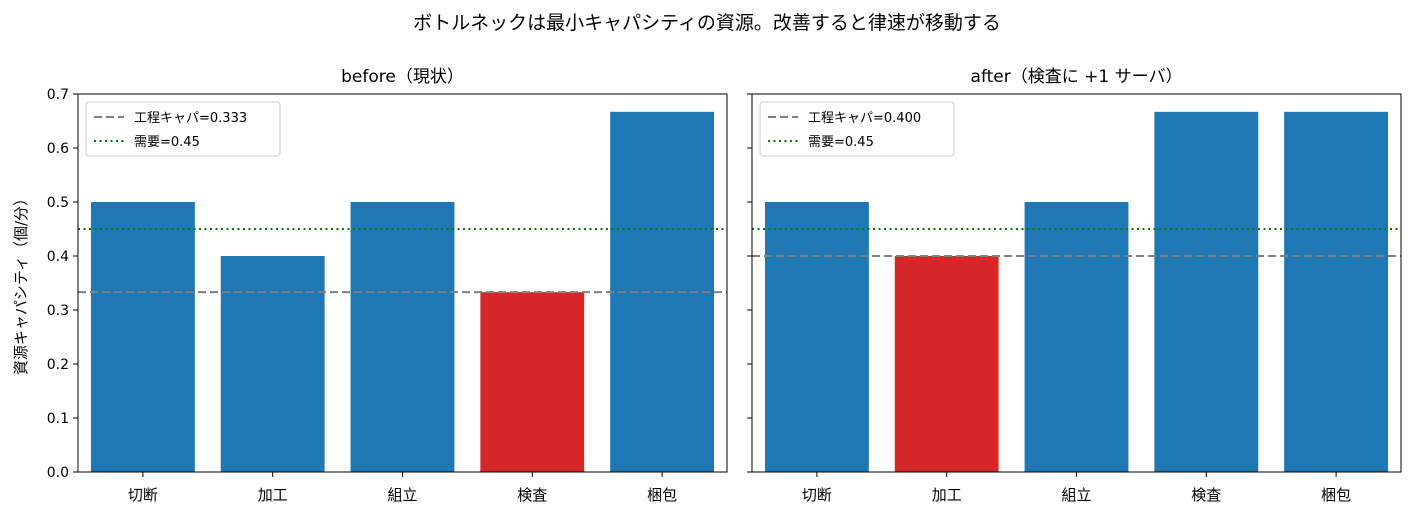  I want to click on y-tick-label: 0.7, so click(58, 95).